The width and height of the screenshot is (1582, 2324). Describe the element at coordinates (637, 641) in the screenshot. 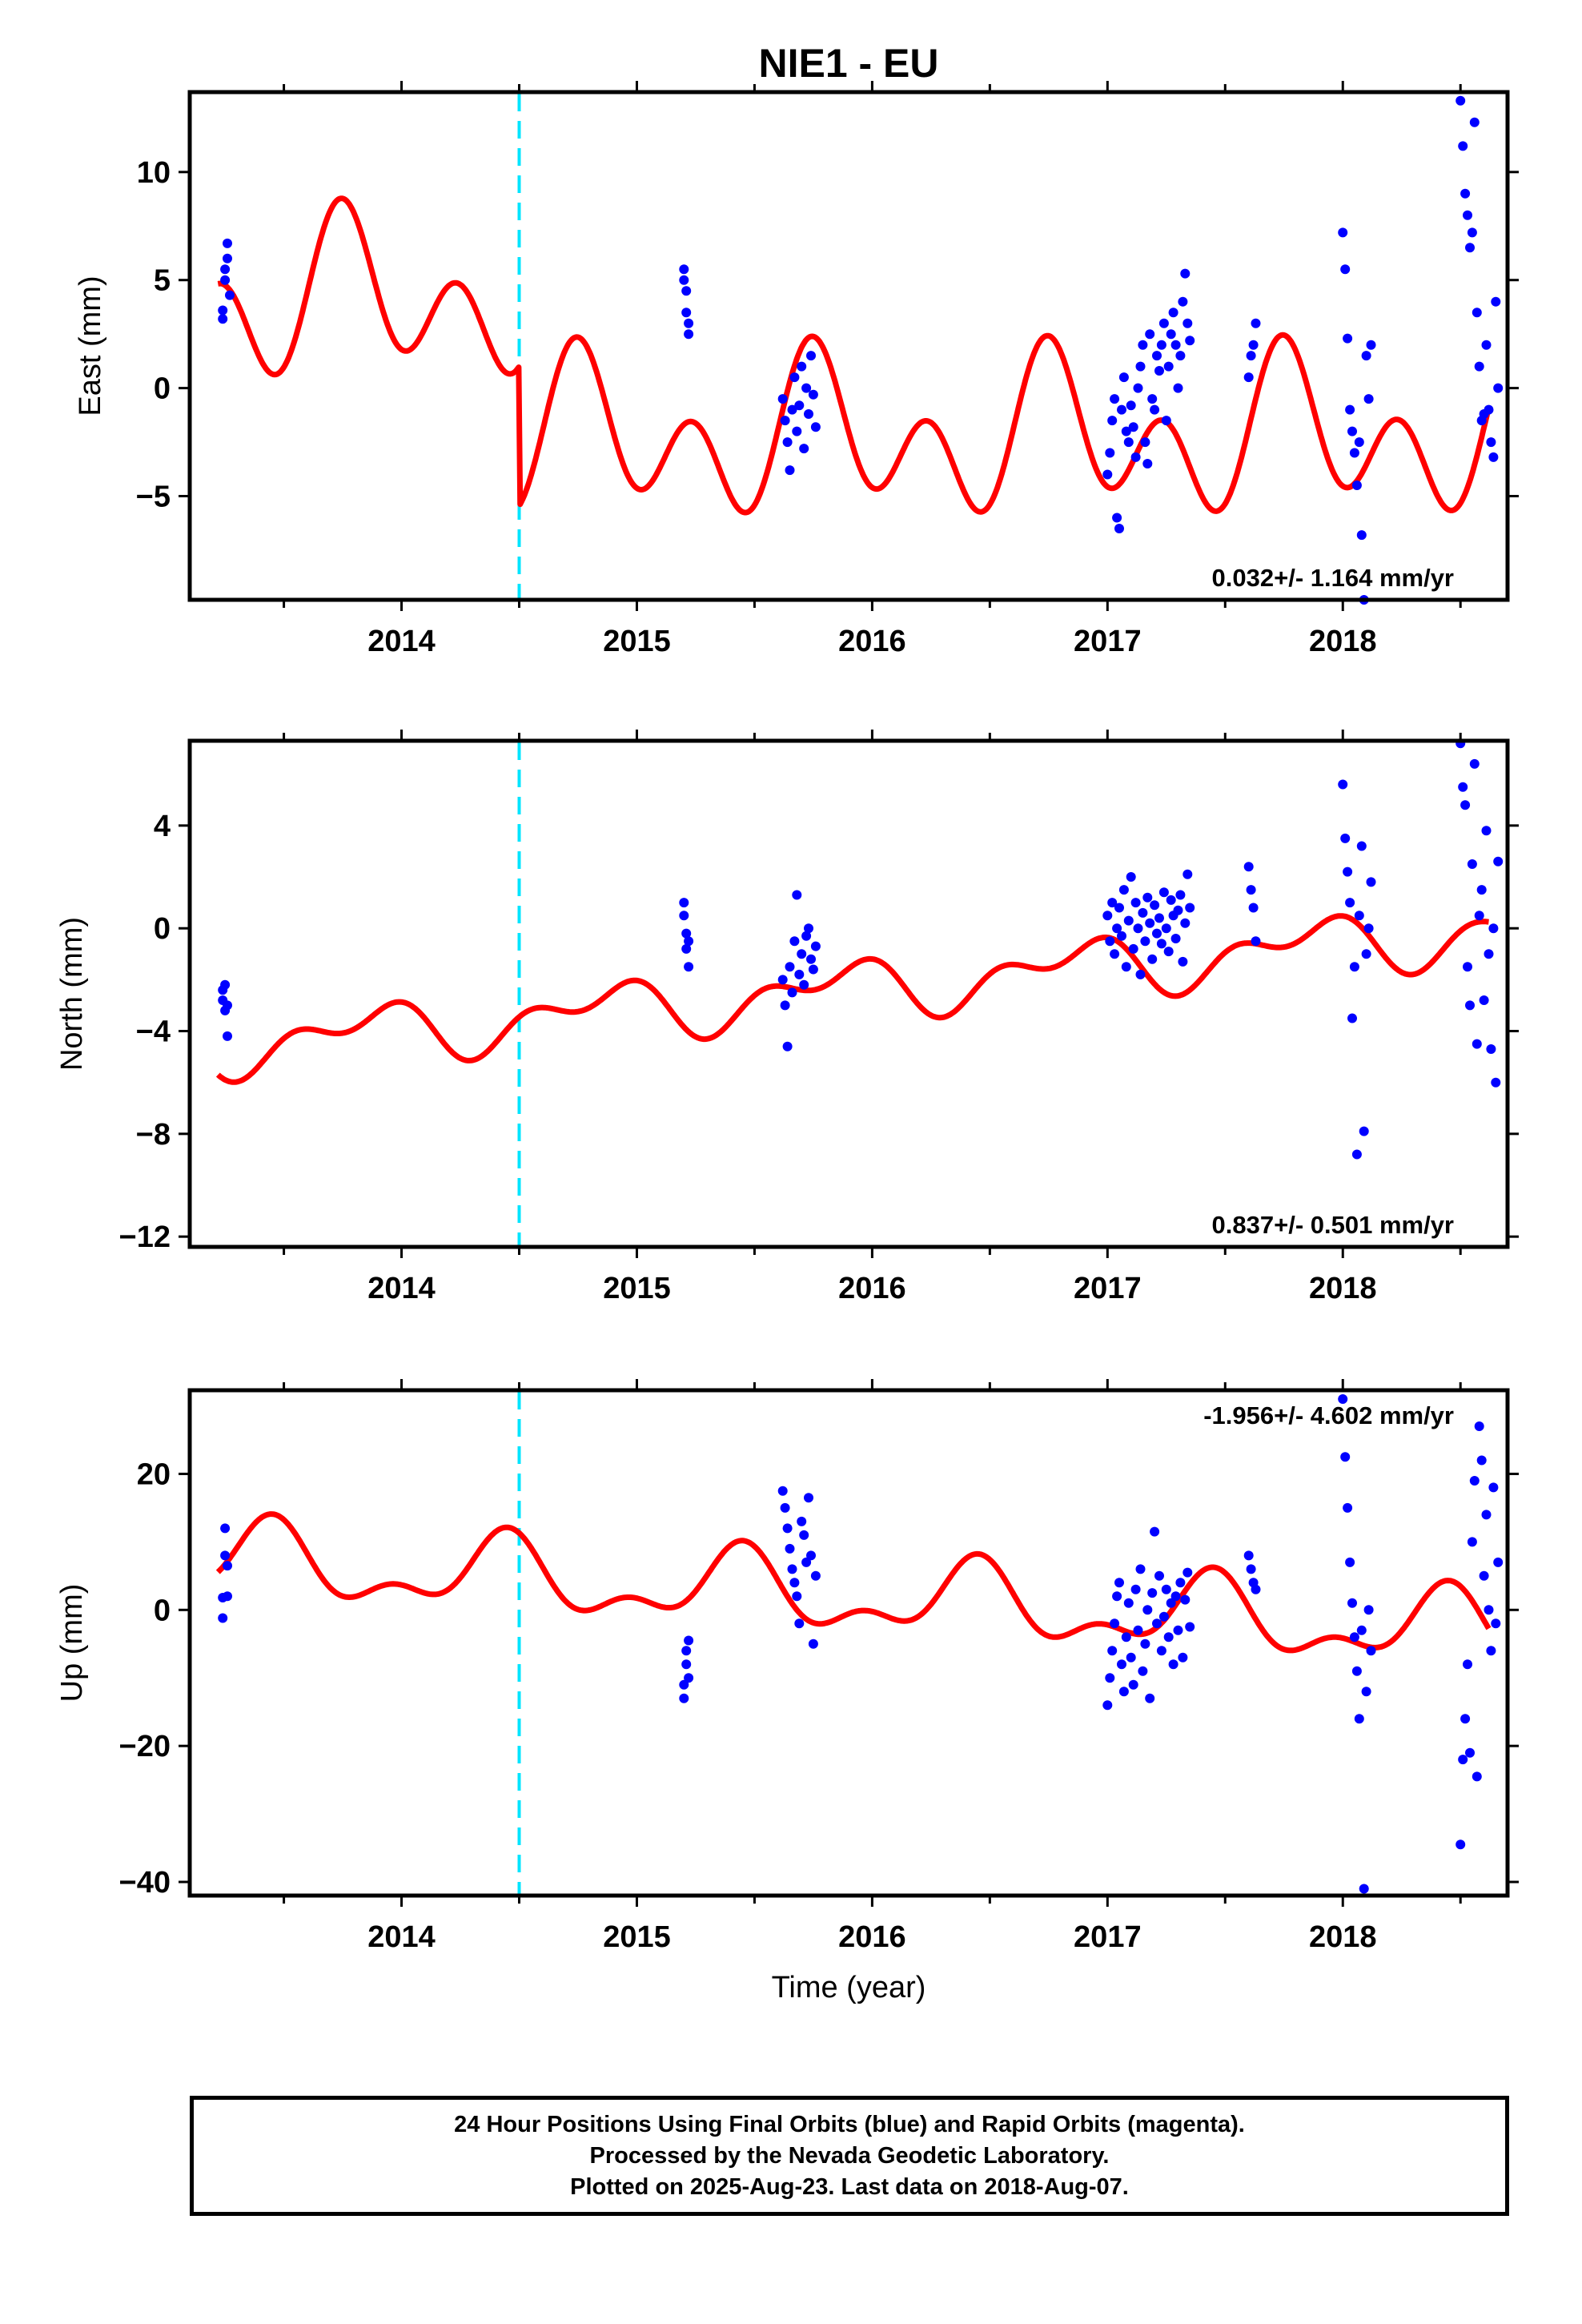

I see `east-x-tick-label: 2015` at that location.